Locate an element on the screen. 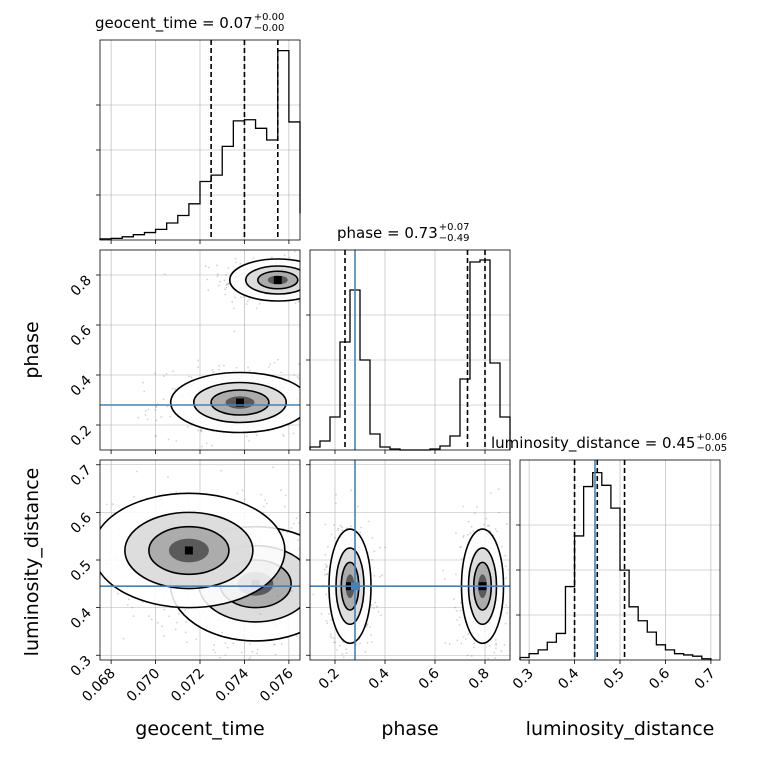  y-tick-label: 0.6 is located at coordinates (81, 335).